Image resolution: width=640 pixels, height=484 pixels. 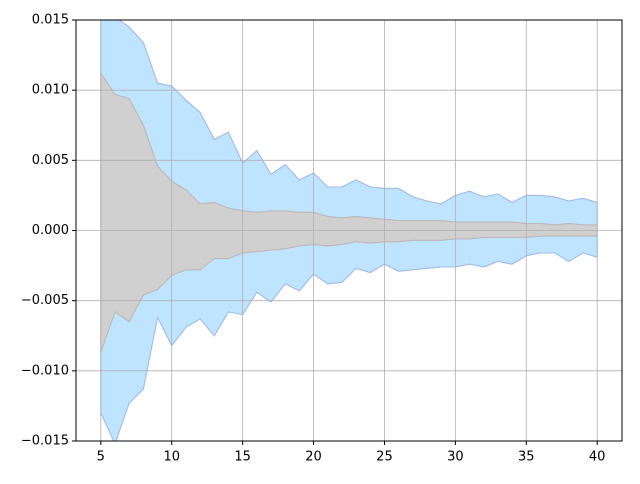 What do you see at coordinates (45, 300) in the screenshot?
I see `y-tick-label: −0.005` at bounding box center [45, 300].